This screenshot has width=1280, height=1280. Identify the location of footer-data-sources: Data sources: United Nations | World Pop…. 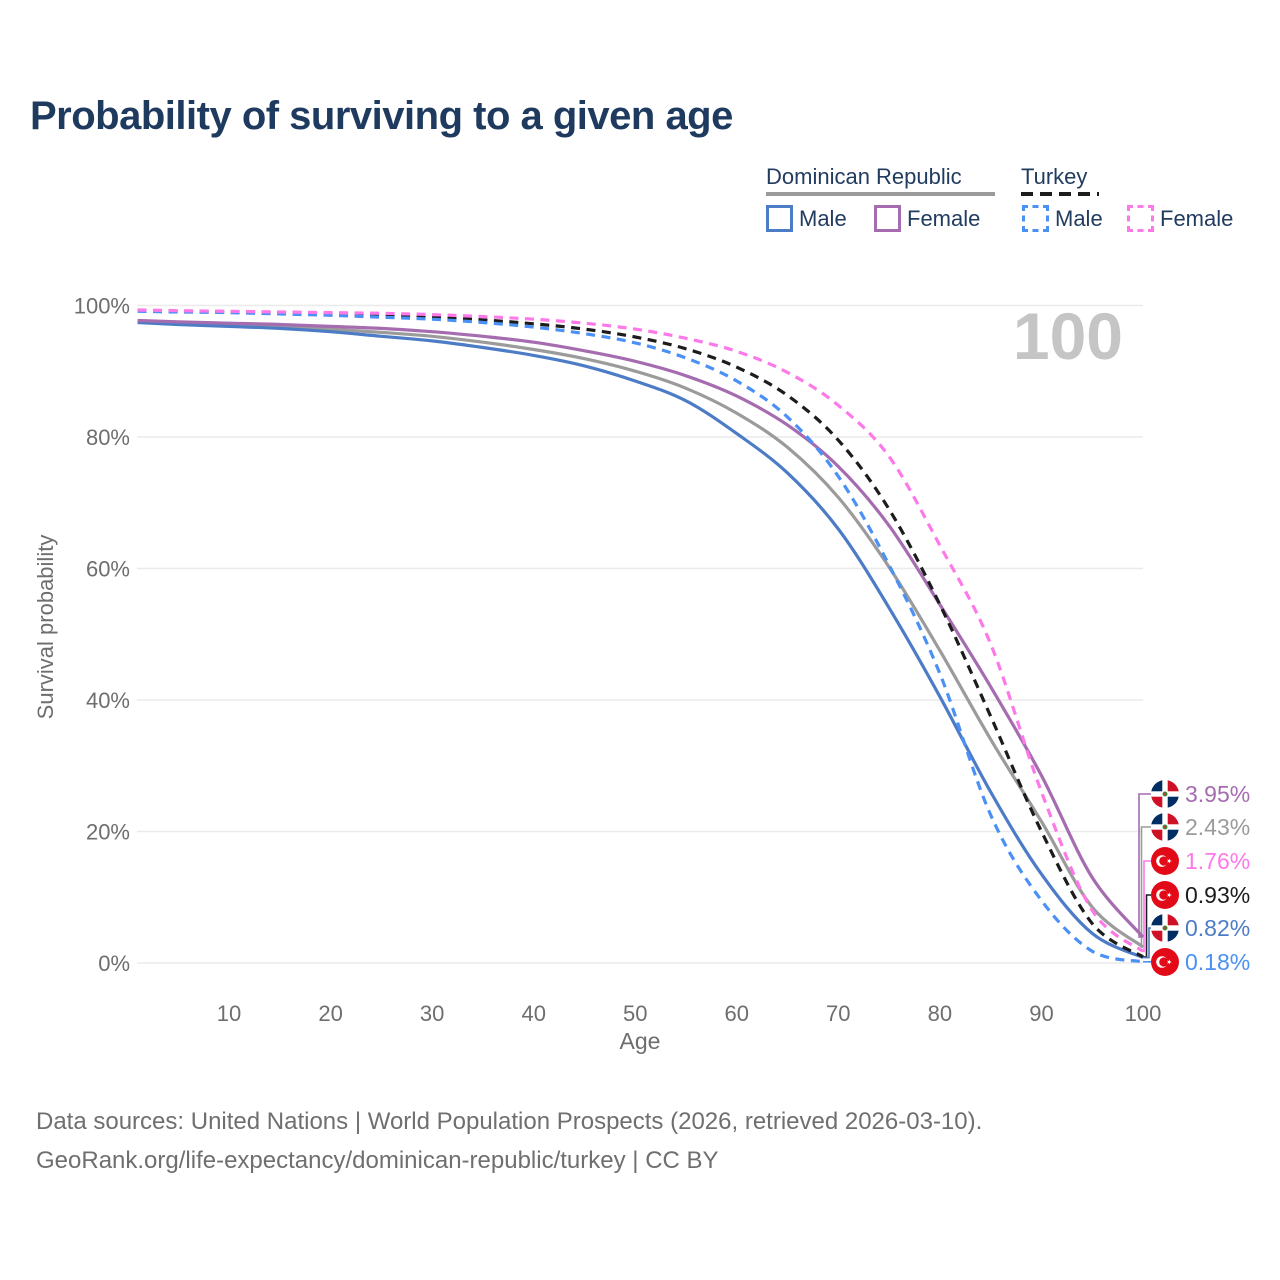
(509, 1121).